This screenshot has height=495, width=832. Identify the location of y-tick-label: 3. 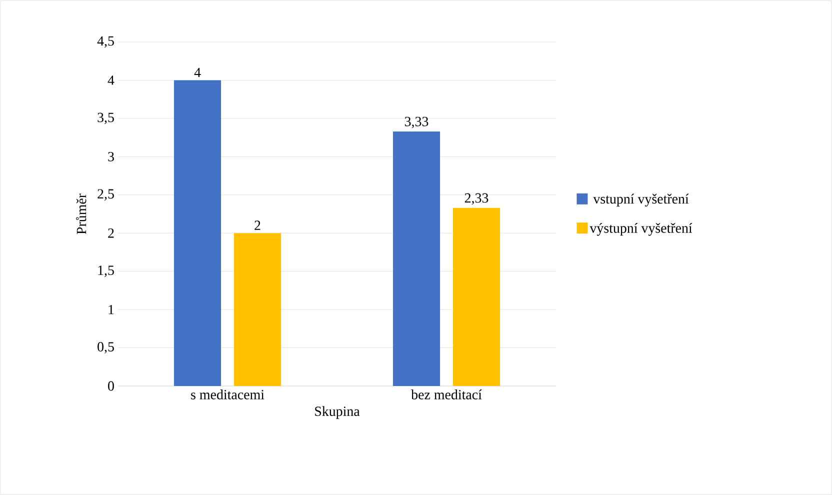
(111, 157).